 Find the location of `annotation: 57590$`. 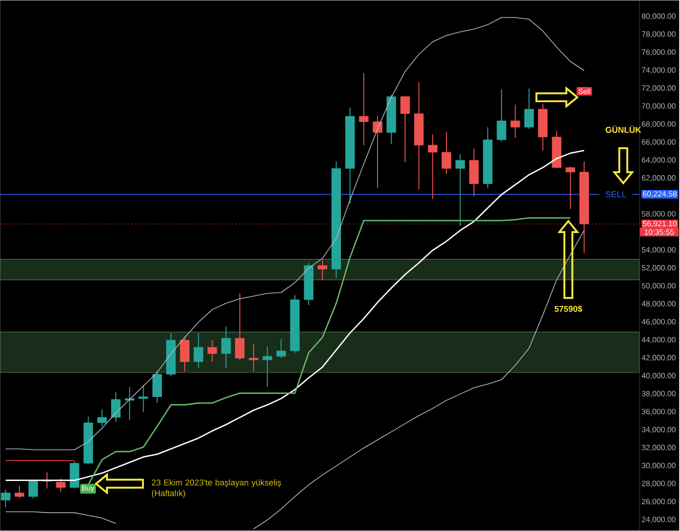

annotation: 57590$ is located at coordinates (568, 309).